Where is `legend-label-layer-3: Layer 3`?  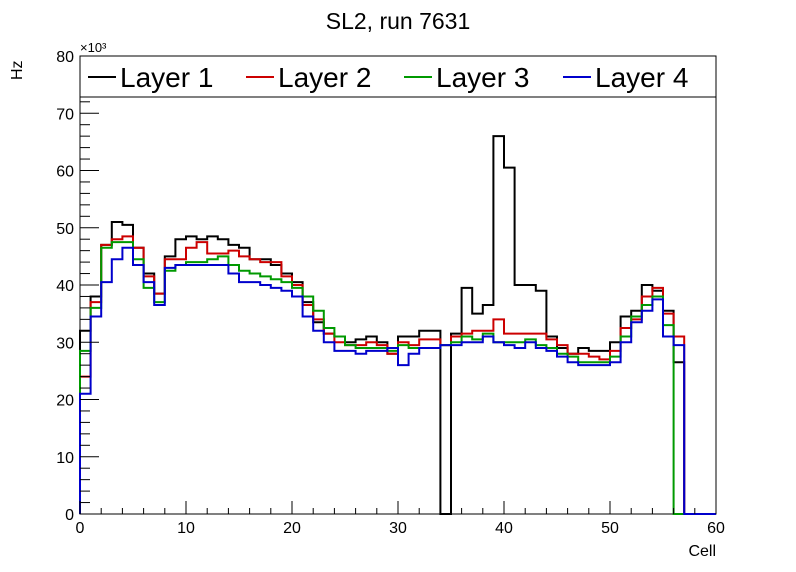
legend-label-layer-3: Layer 3 is located at coordinates (482, 77).